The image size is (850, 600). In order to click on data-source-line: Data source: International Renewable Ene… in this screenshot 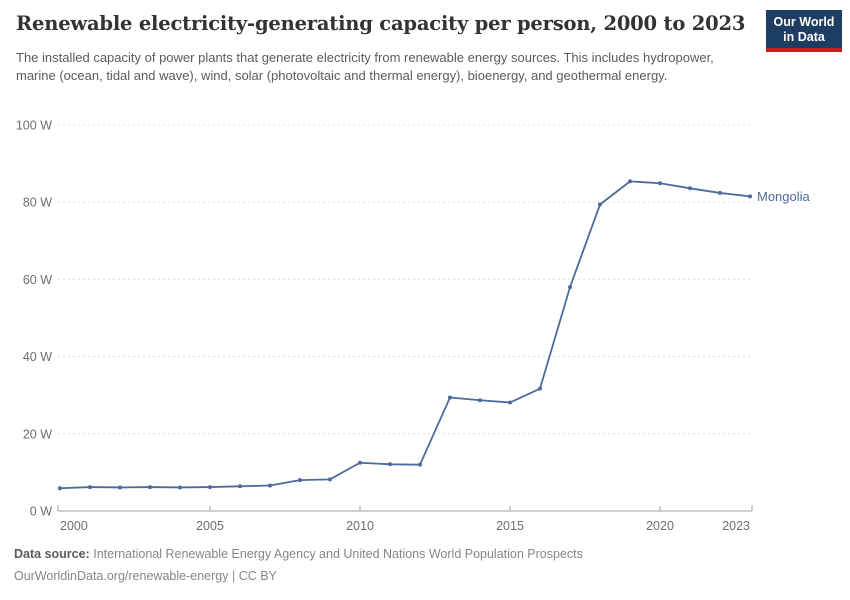, I will do `click(298, 554)`.